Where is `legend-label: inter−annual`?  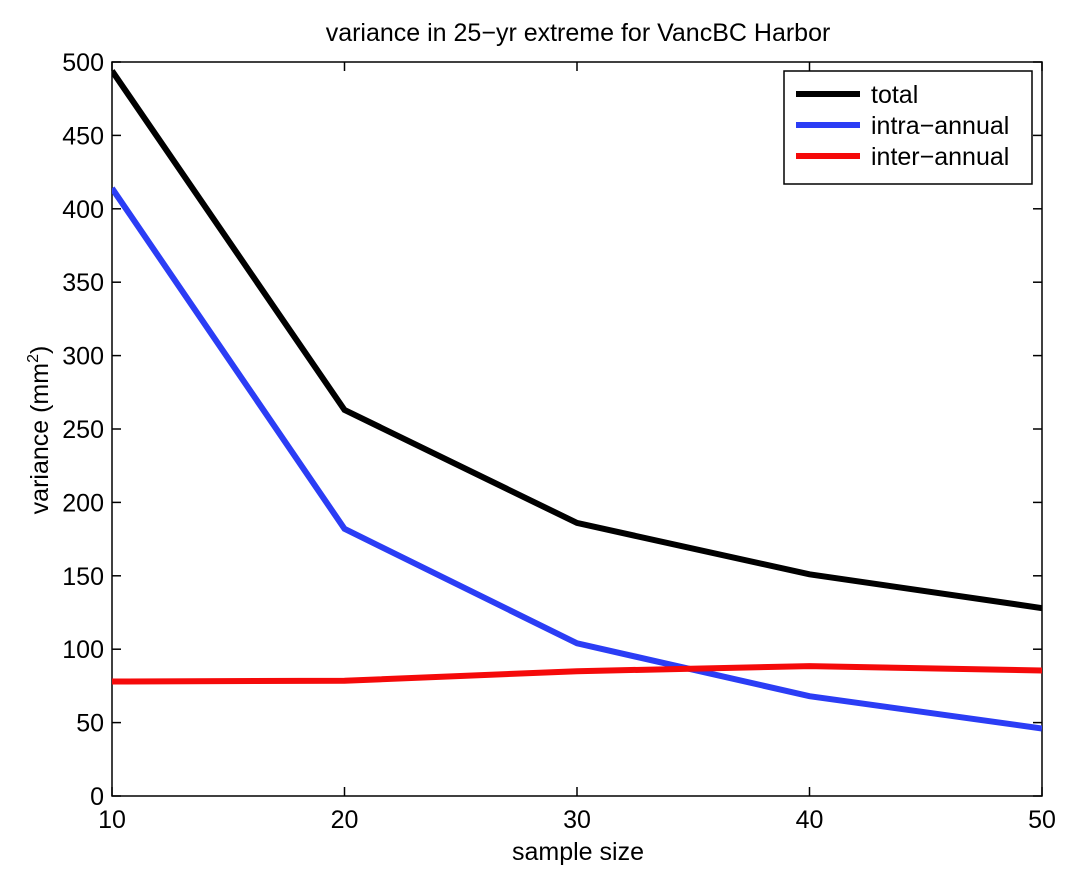 legend-label: inter−annual is located at coordinates (940, 157).